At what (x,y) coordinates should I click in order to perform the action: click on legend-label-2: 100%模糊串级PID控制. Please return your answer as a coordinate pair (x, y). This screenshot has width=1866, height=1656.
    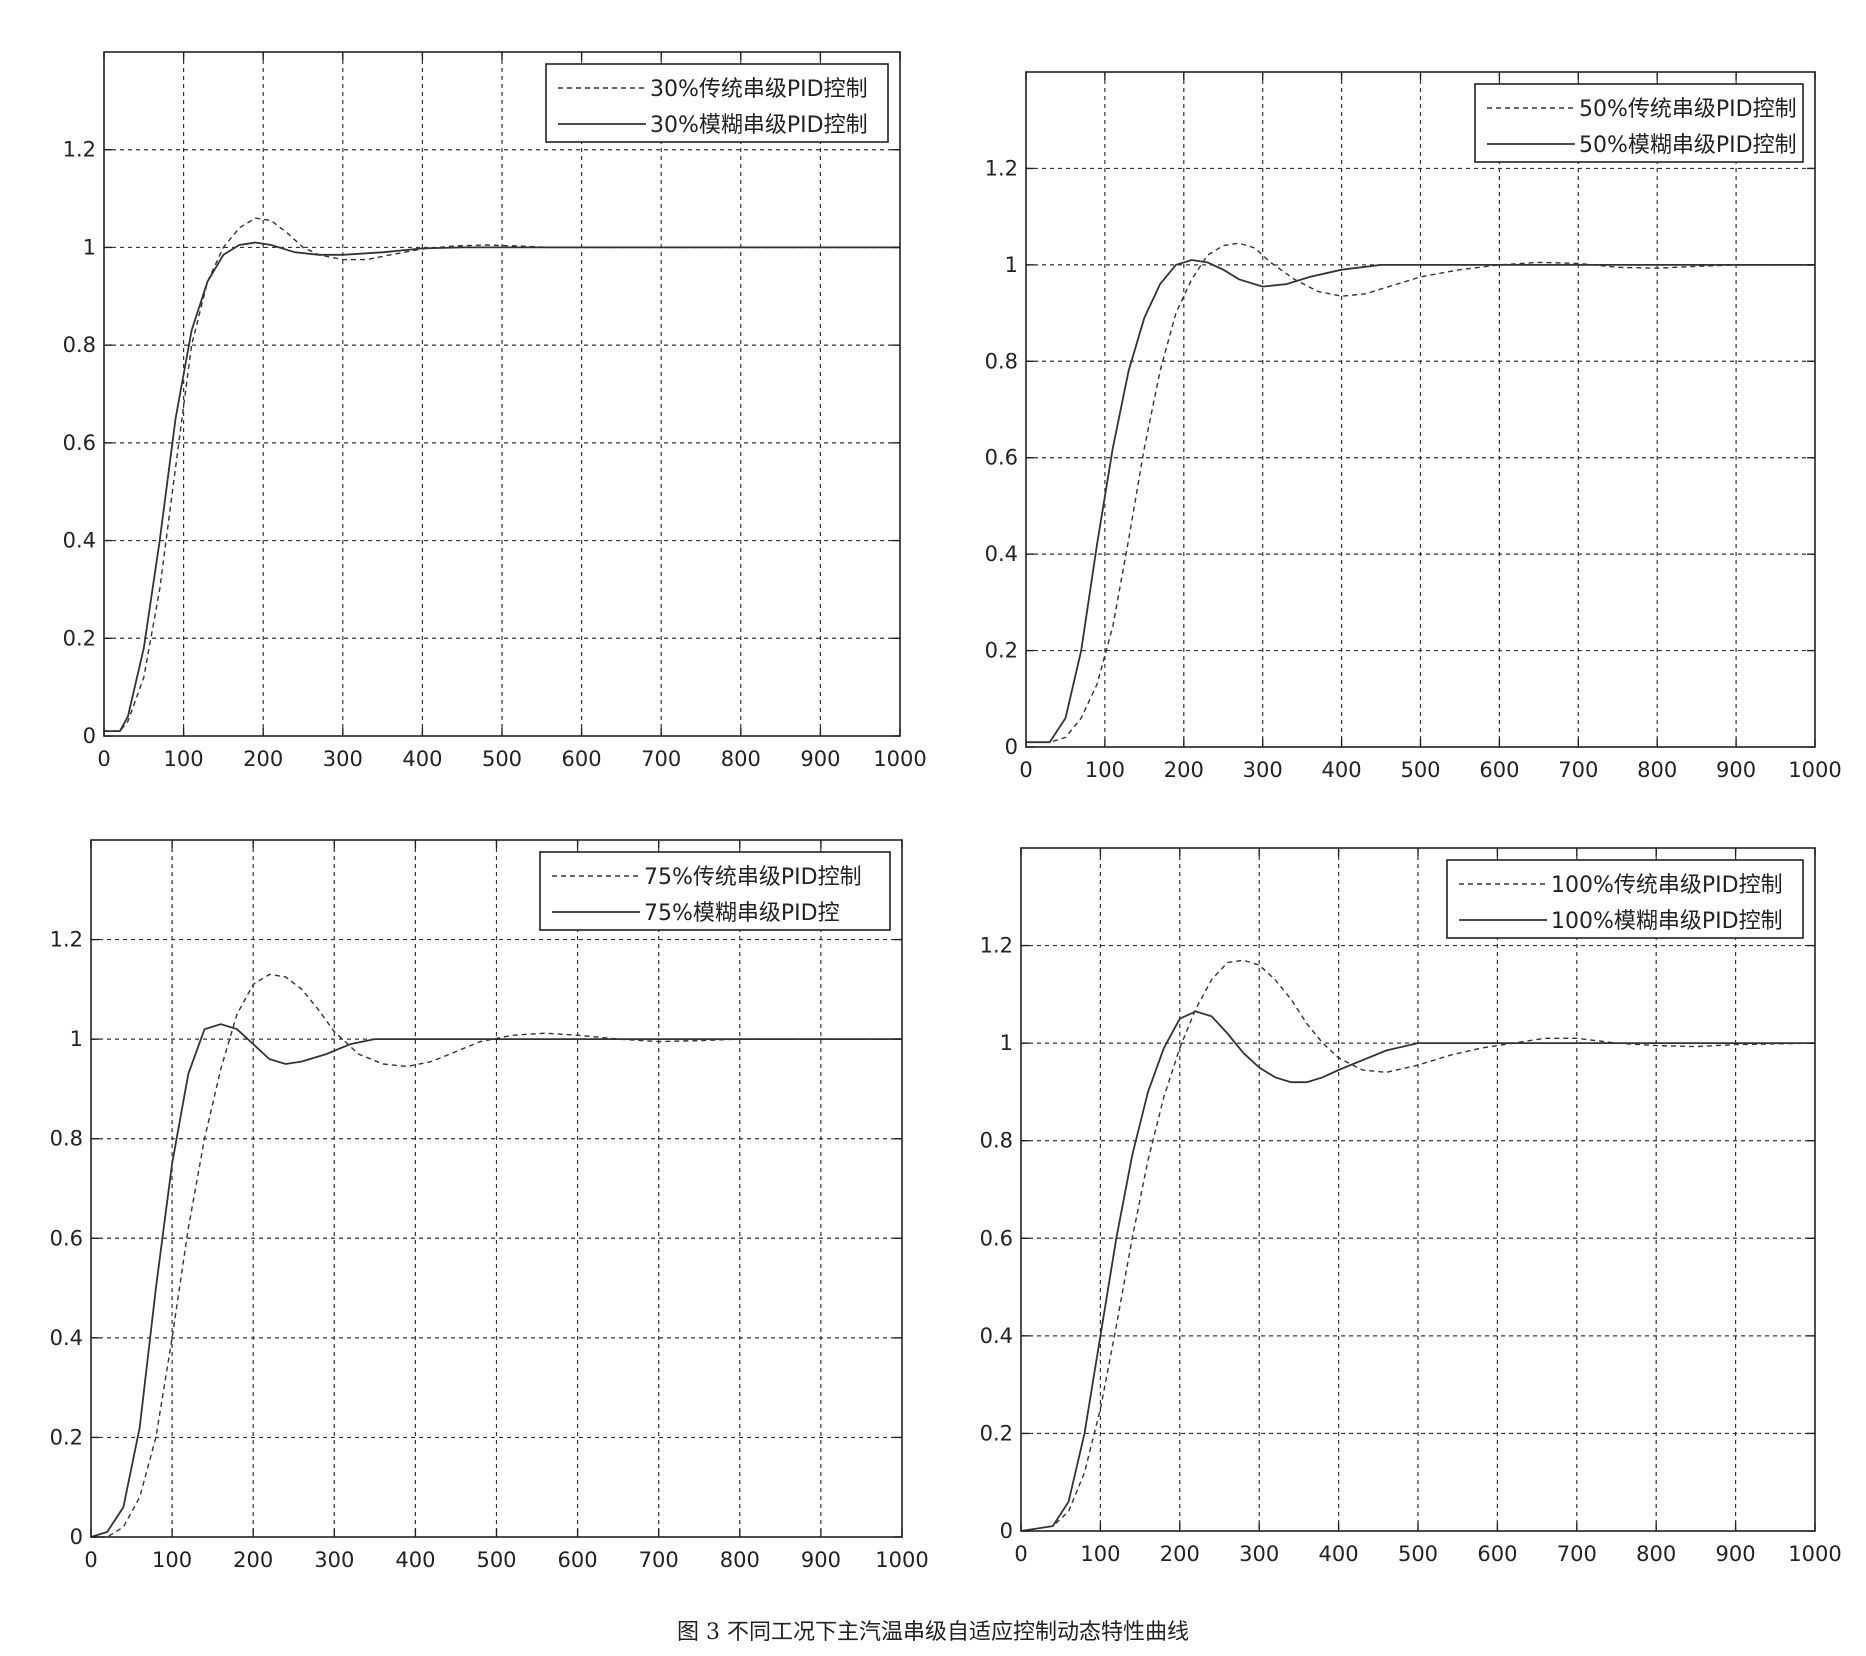
    Looking at the image, I should click on (1667, 921).